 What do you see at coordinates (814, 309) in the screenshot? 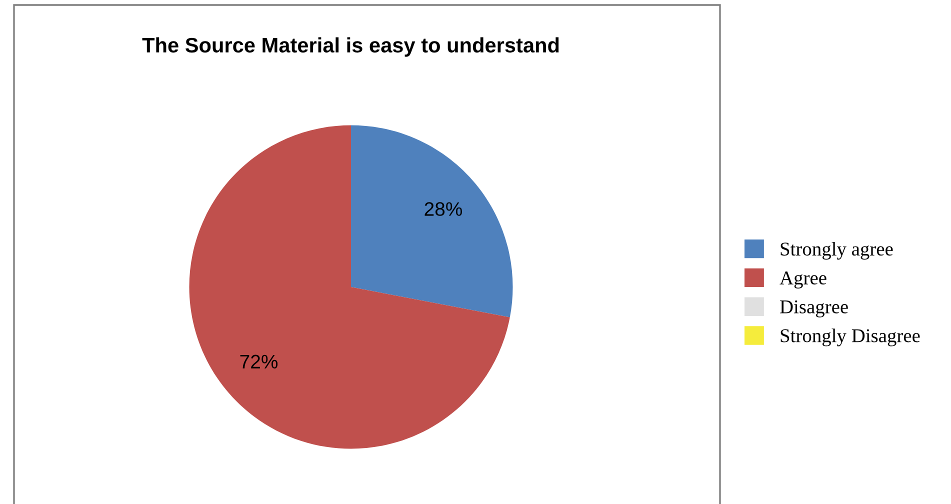
I see `legend-label: Disagree` at bounding box center [814, 309].